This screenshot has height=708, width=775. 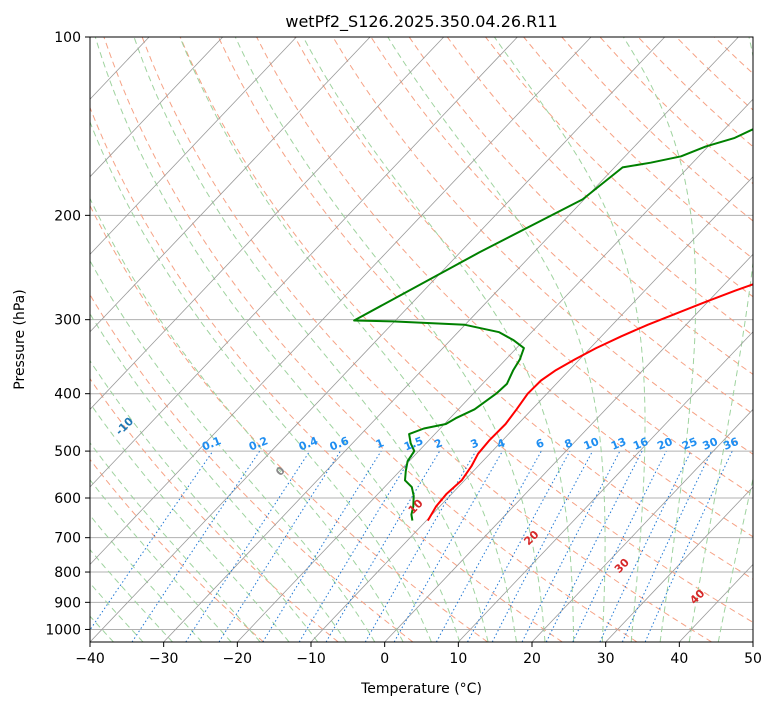 I want to click on mixing-ratio-label: 30, so click(x=710, y=444).